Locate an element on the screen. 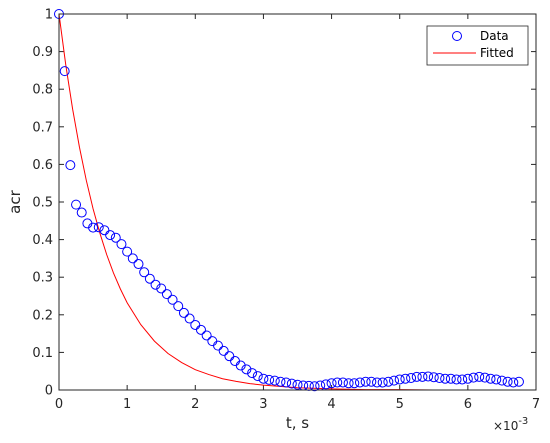  x-tick-label: 5 is located at coordinates (400, 404).